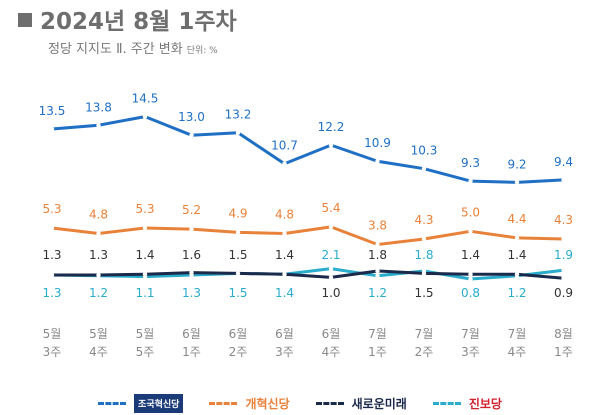 The width and height of the screenshot is (600, 415). I want to click on data-label: 13.2, so click(238, 115).